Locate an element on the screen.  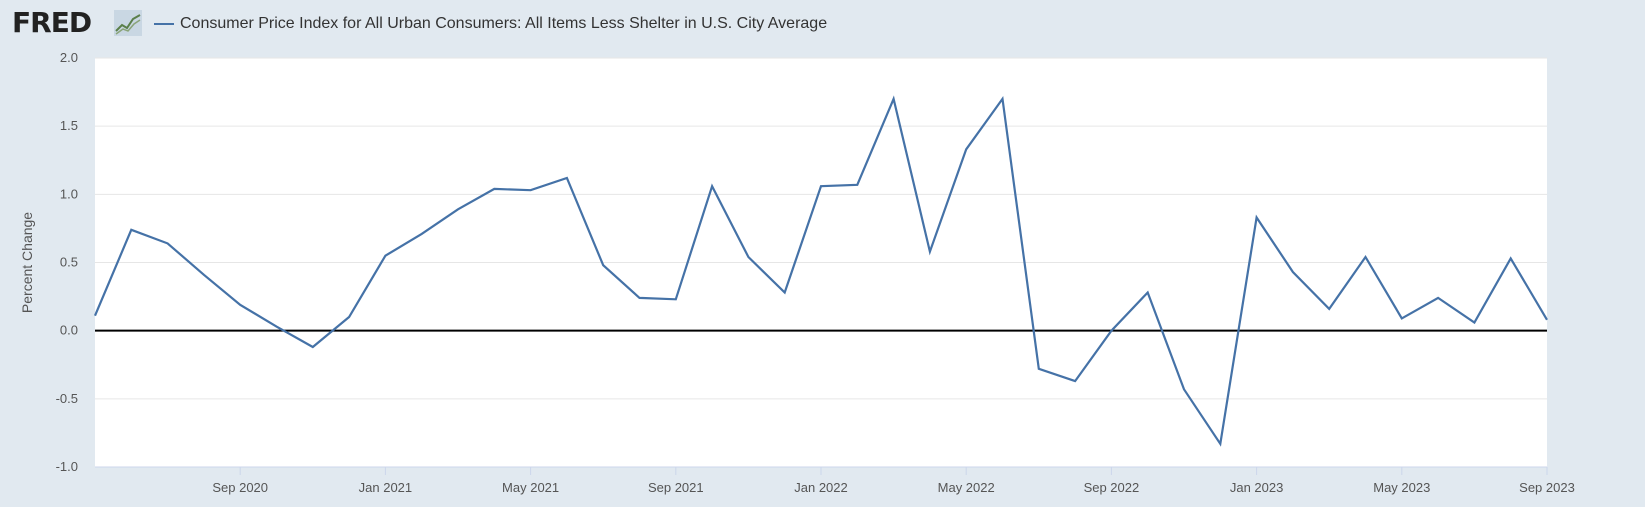
x-tick-label: May 2022 is located at coordinates (966, 487).